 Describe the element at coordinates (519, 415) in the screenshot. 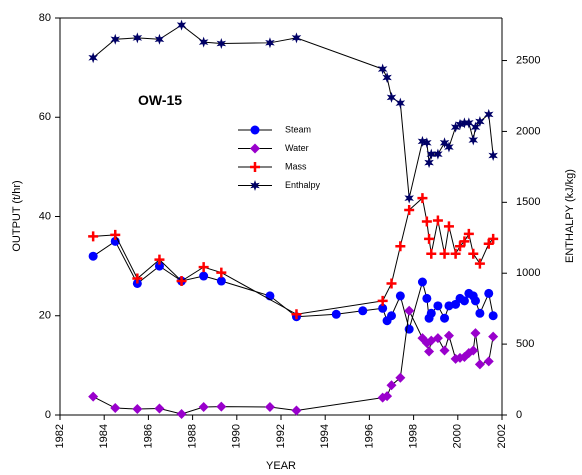

I see `y2-tick-label: 0` at that location.